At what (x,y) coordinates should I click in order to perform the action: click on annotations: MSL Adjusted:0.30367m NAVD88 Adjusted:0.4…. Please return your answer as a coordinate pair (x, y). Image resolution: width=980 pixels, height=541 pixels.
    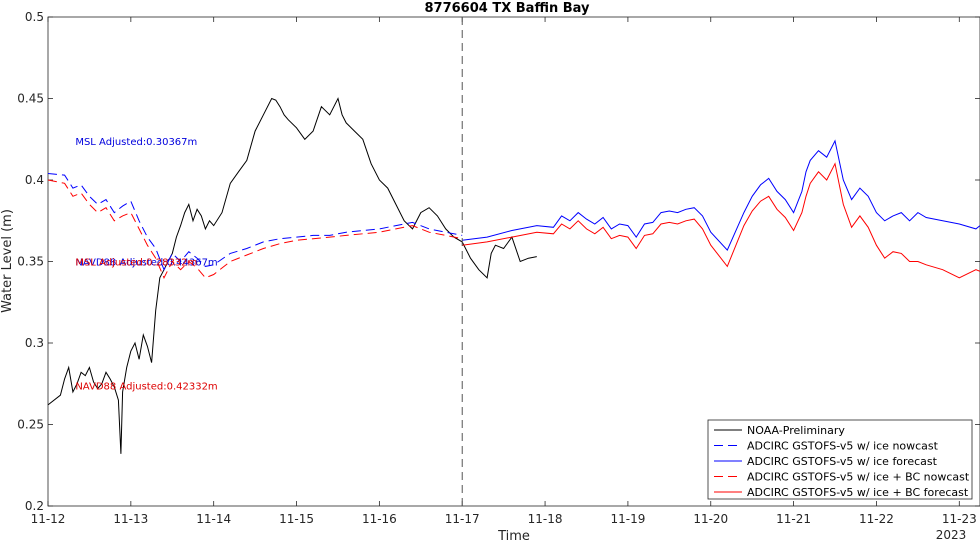
    Looking at the image, I should click on (146, 265).